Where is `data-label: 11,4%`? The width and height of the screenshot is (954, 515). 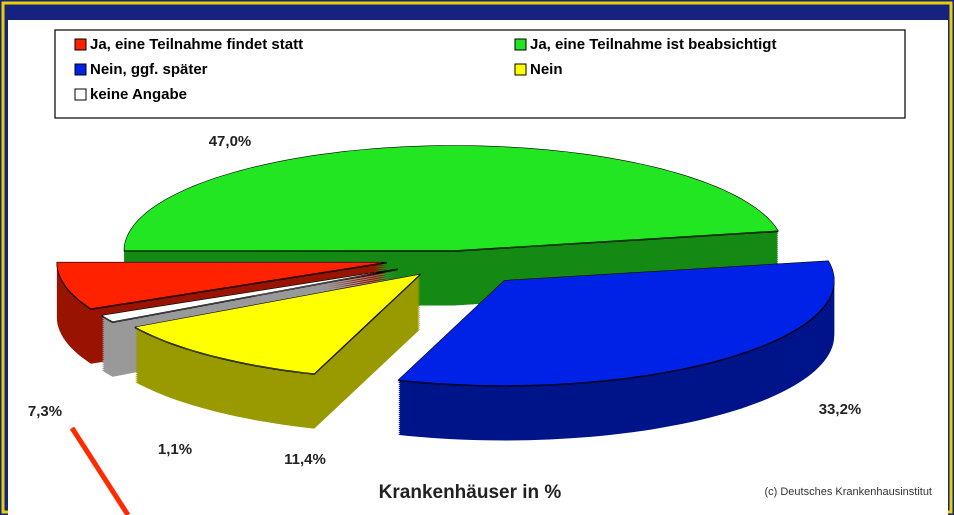 data-label: 11,4% is located at coordinates (305, 459).